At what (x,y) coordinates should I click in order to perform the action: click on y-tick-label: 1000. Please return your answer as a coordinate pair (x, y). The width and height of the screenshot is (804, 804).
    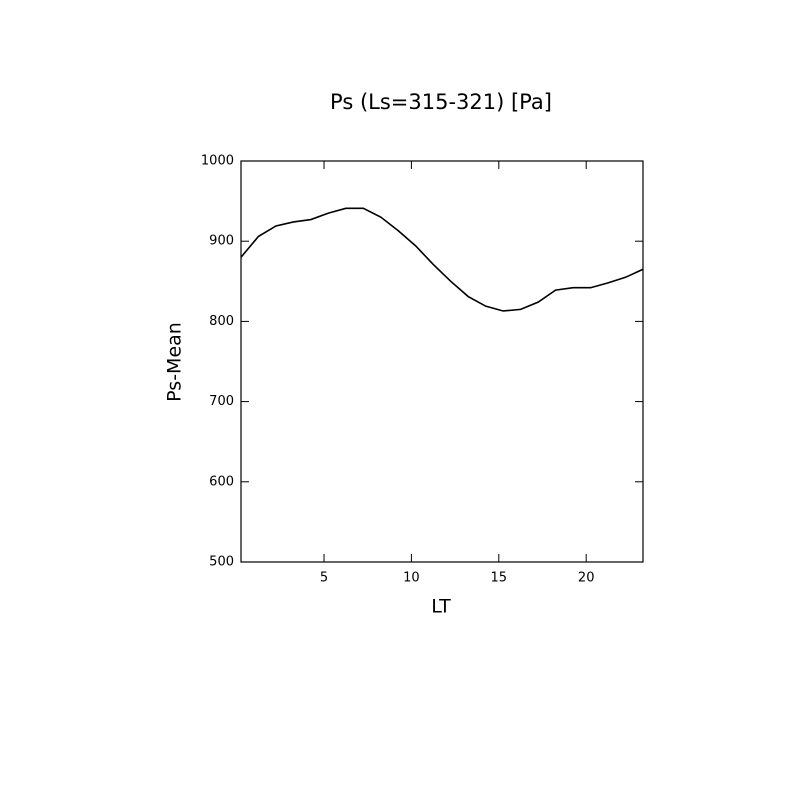
    Looking at the image, I should click on (217, 161).